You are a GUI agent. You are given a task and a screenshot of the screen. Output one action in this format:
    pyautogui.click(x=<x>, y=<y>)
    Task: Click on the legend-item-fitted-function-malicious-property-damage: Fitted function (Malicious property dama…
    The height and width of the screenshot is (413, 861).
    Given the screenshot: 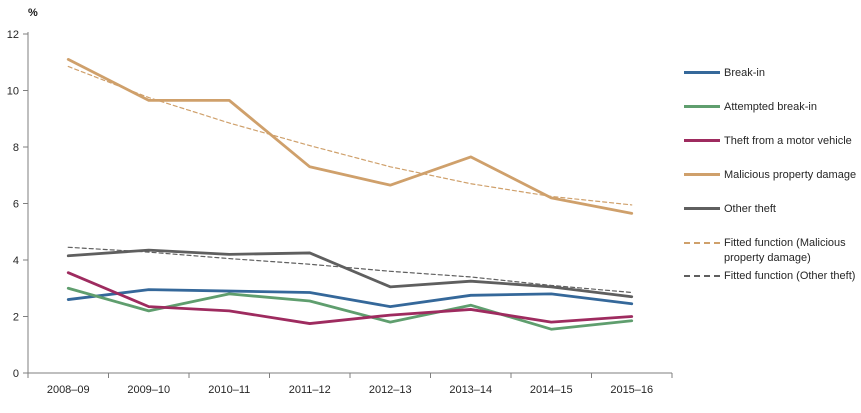 What is the action you would take?
    pyautogui.click(x=772, y=251)
    